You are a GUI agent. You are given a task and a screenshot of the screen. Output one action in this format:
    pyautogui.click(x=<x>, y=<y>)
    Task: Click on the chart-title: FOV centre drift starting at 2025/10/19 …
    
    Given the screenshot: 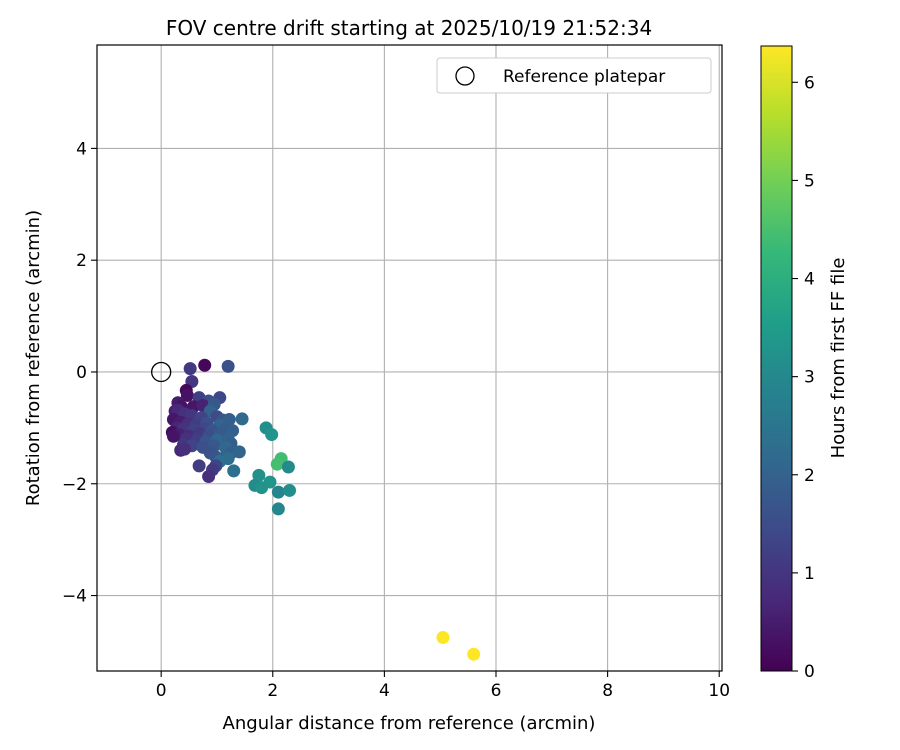 What is the action you would take?
    pyautogui.click(x=409, y=28)
    